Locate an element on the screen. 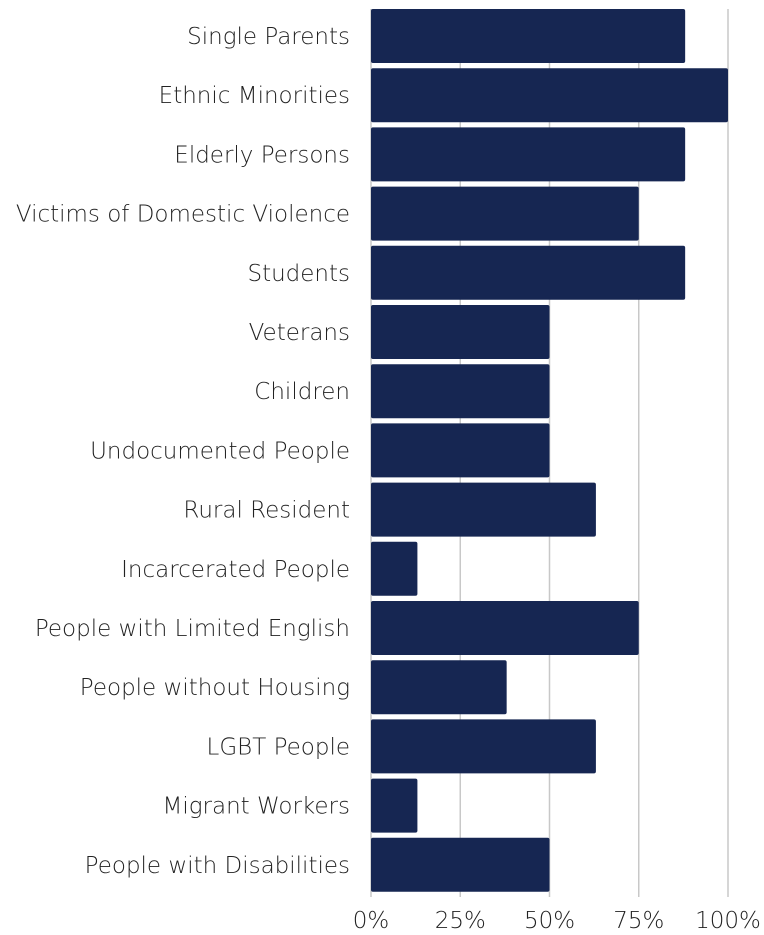  category-label: Elderly Persons is located at coordinates (262, 155).